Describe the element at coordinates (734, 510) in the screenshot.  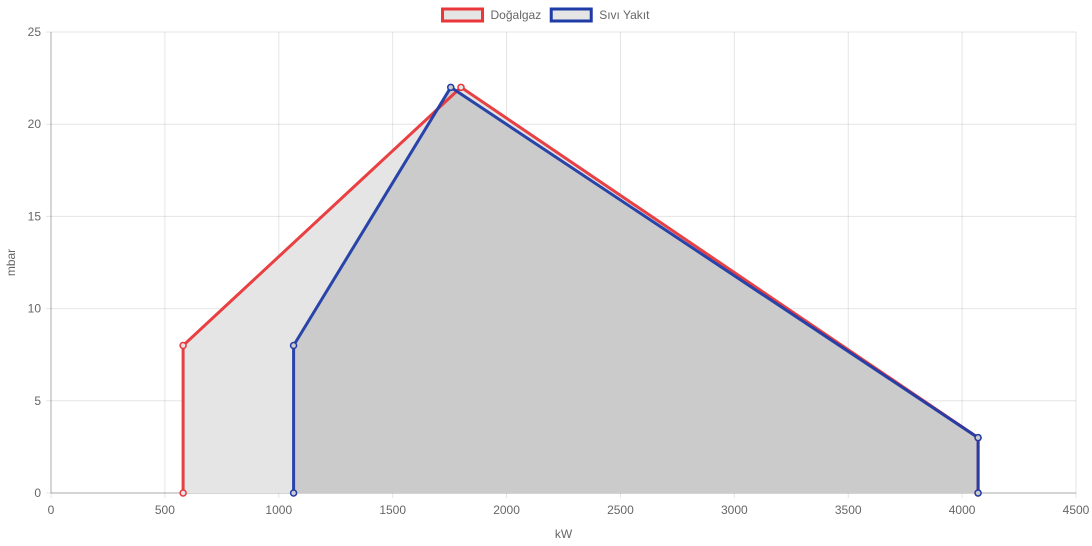
I see `x-tick-label: 3000` at that location.